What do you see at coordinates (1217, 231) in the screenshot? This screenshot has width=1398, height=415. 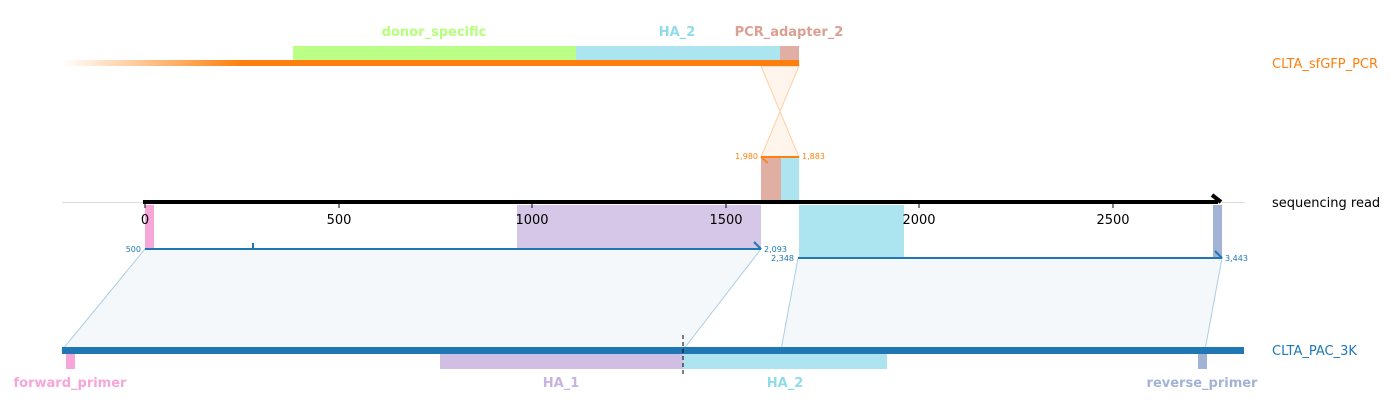 I see `read-feature-reverse-primer` at bounding box center [1217, 231].